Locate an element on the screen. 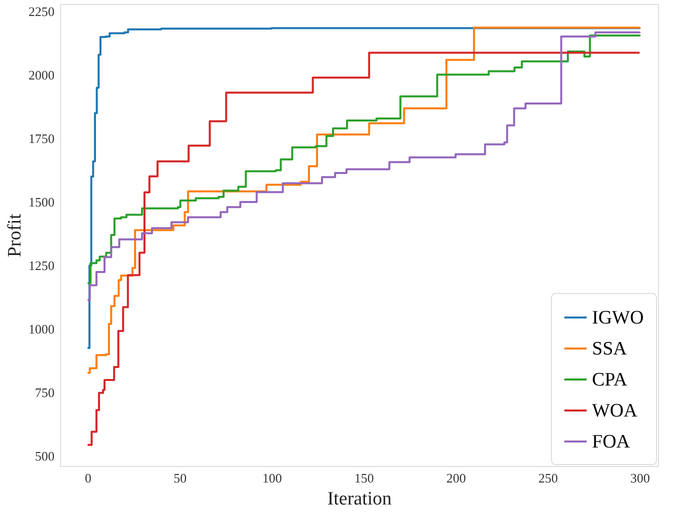 Image resolution: width=679 pixels, height=514 pixels. y-tick-label: 1250 is located at coordinates (41, 265).